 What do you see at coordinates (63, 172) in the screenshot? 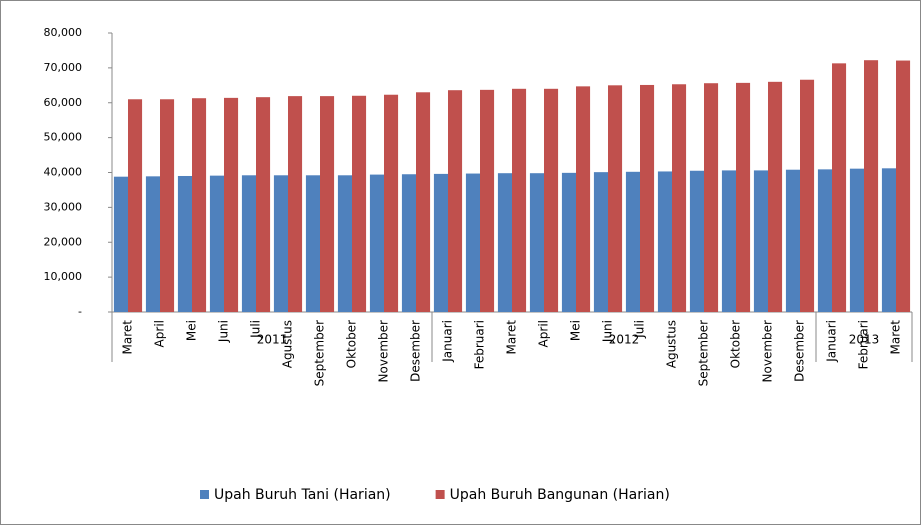
I see `y-tick-label: 40,000` at bounding box center [63, 172].